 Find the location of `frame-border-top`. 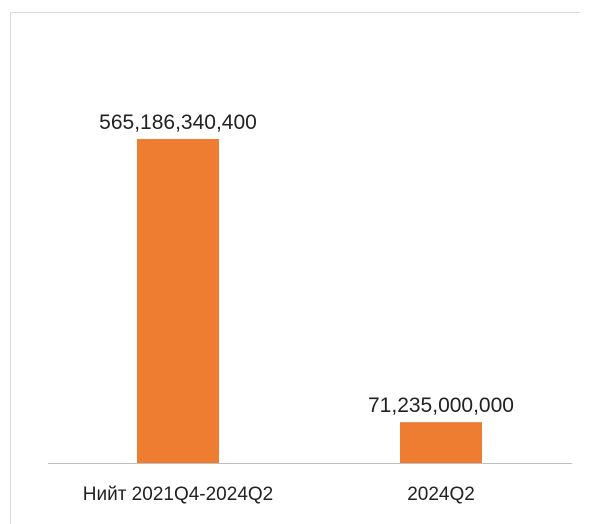

frame-border-top is located at coordinates (295, 12).